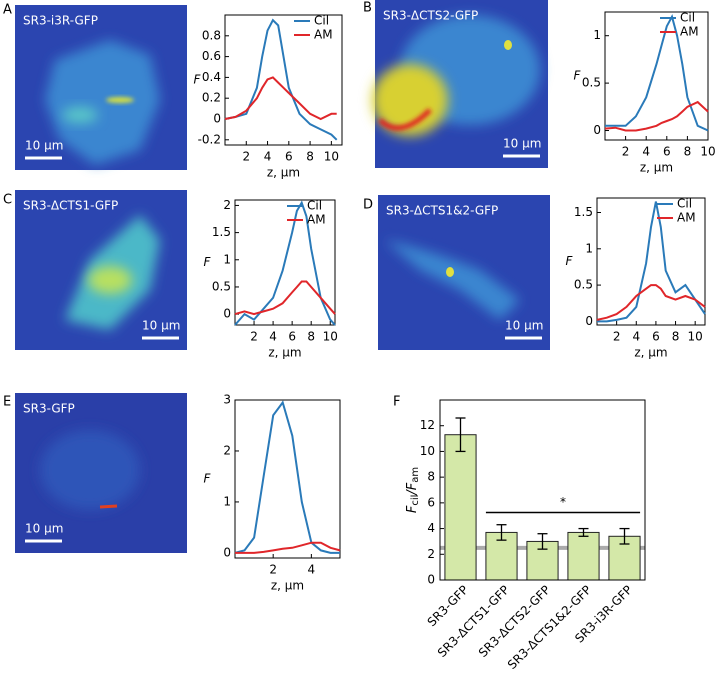 The height and width of the screenshot is (680, 715). I want to click on micrograph-d, so click(464, 272).